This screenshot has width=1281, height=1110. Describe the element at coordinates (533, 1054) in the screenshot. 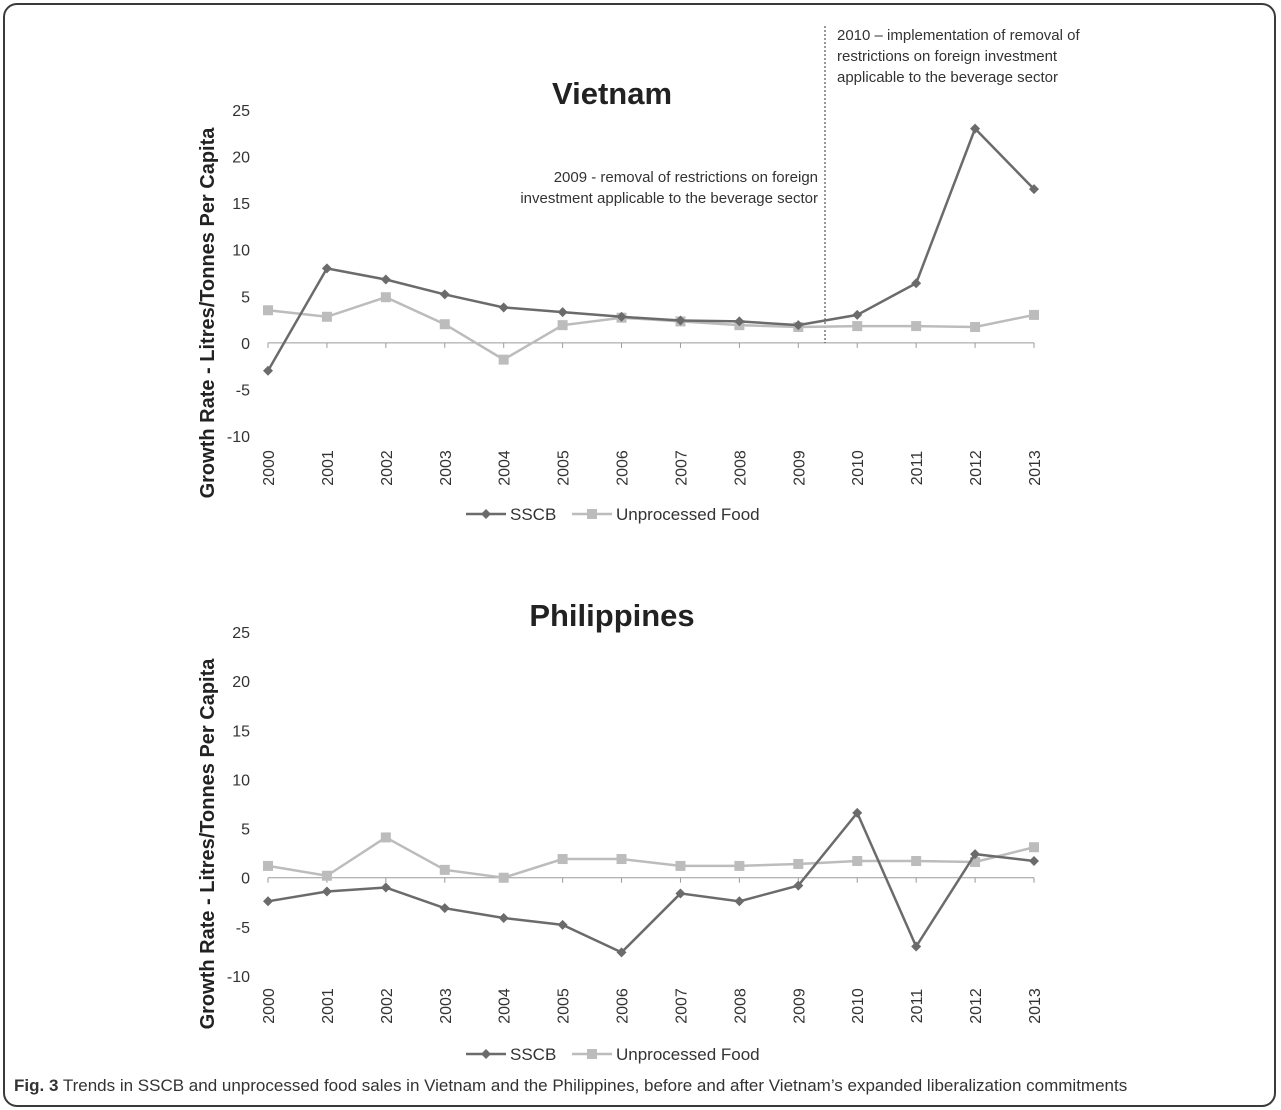

I see `panel-2-legend-sscb-label: SSCB` at that location.